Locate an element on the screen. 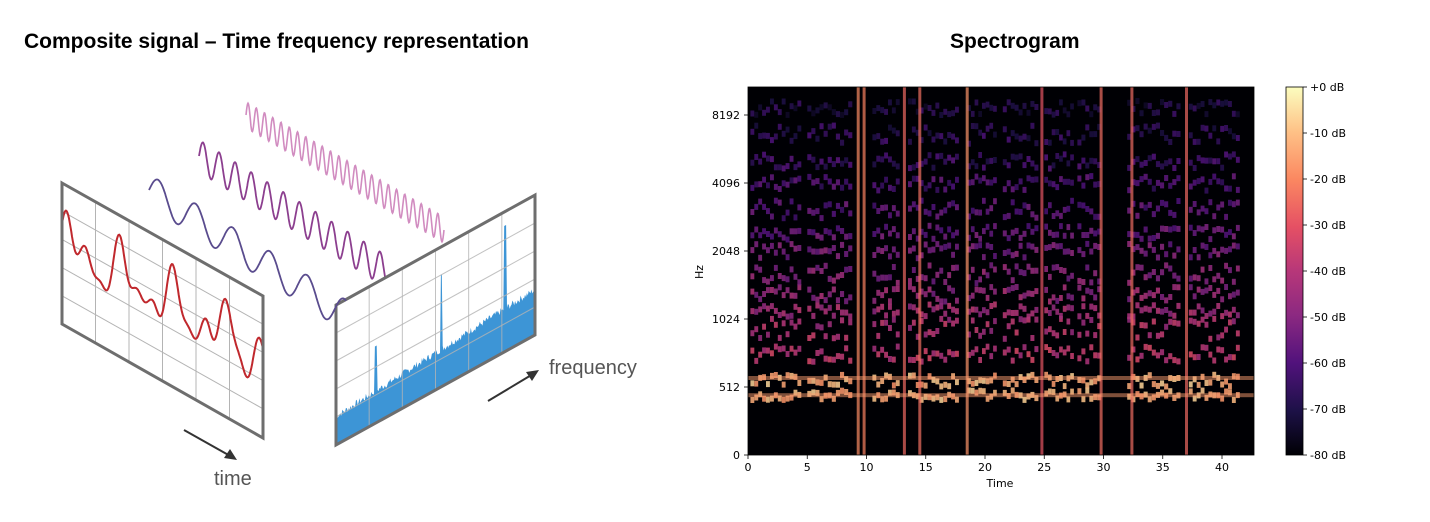  frequency-axis-label: frequency is located at coordinates (593, 368).